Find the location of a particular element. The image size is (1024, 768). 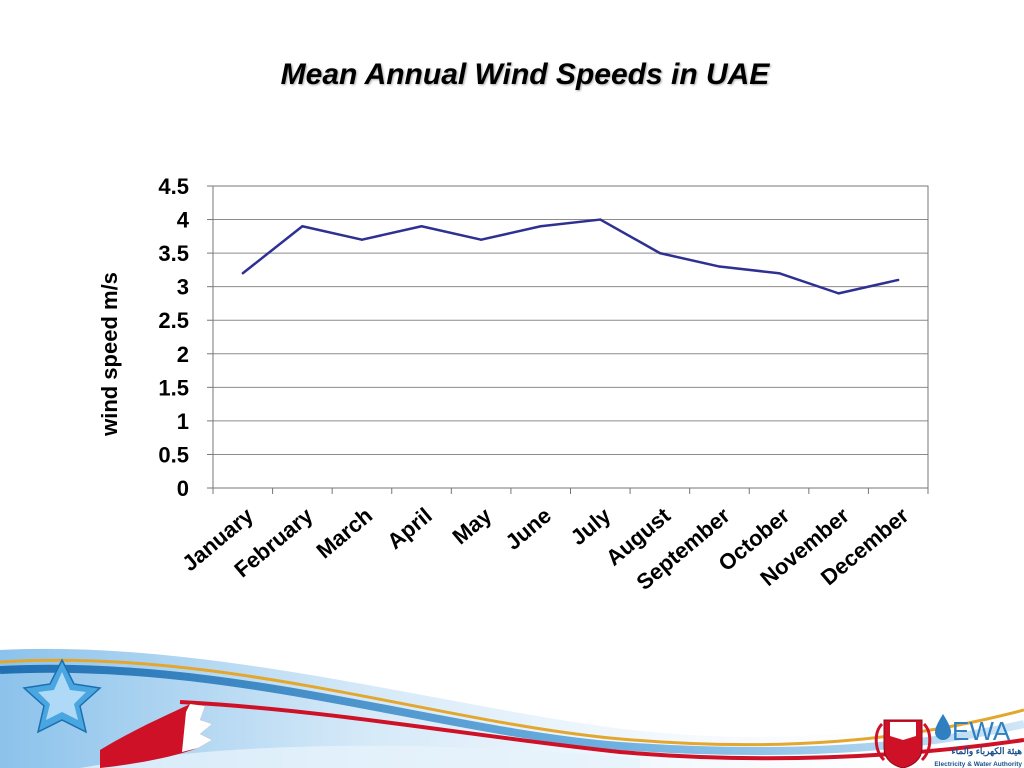

ewa-logo-text: EWA is located at coordinates (981, 731).